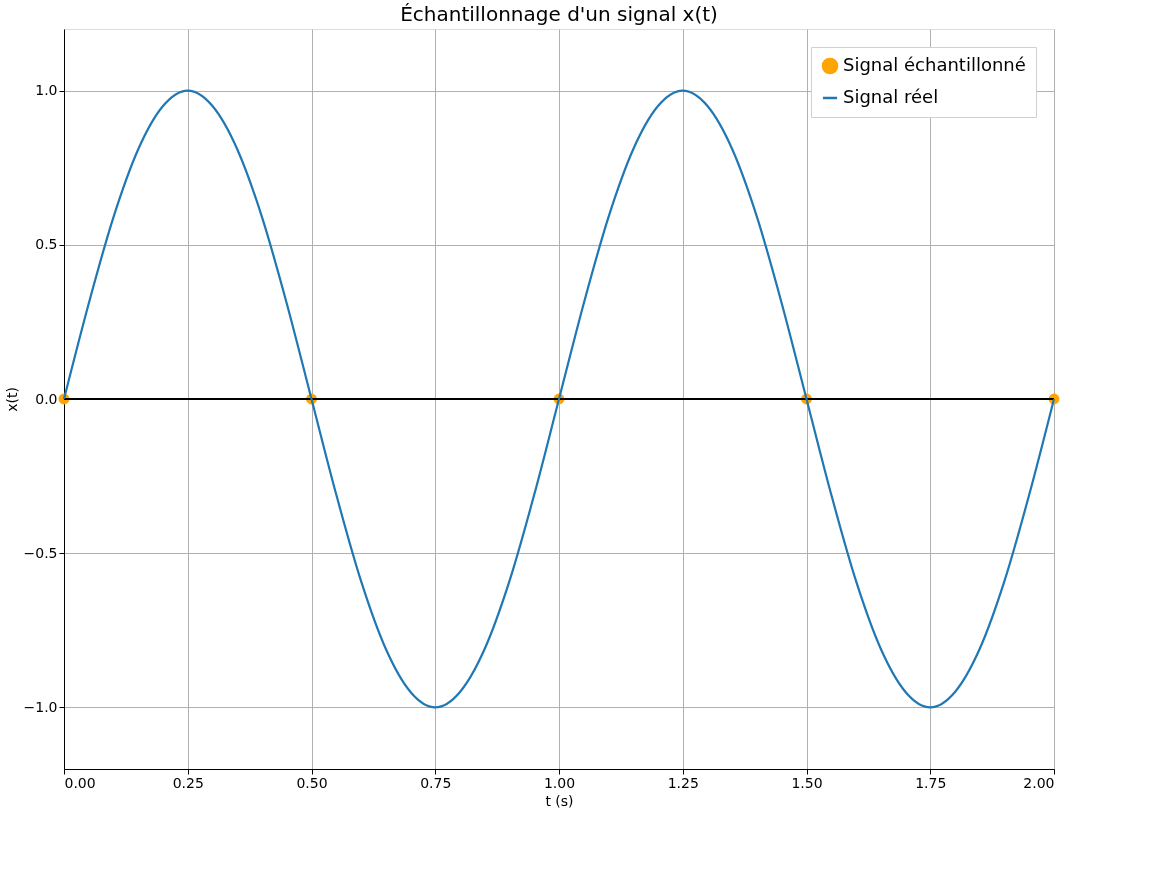  Describe the element at coordinates (559, 800) in the screenshot. I see `x-axis-title: t (s)` at that location.